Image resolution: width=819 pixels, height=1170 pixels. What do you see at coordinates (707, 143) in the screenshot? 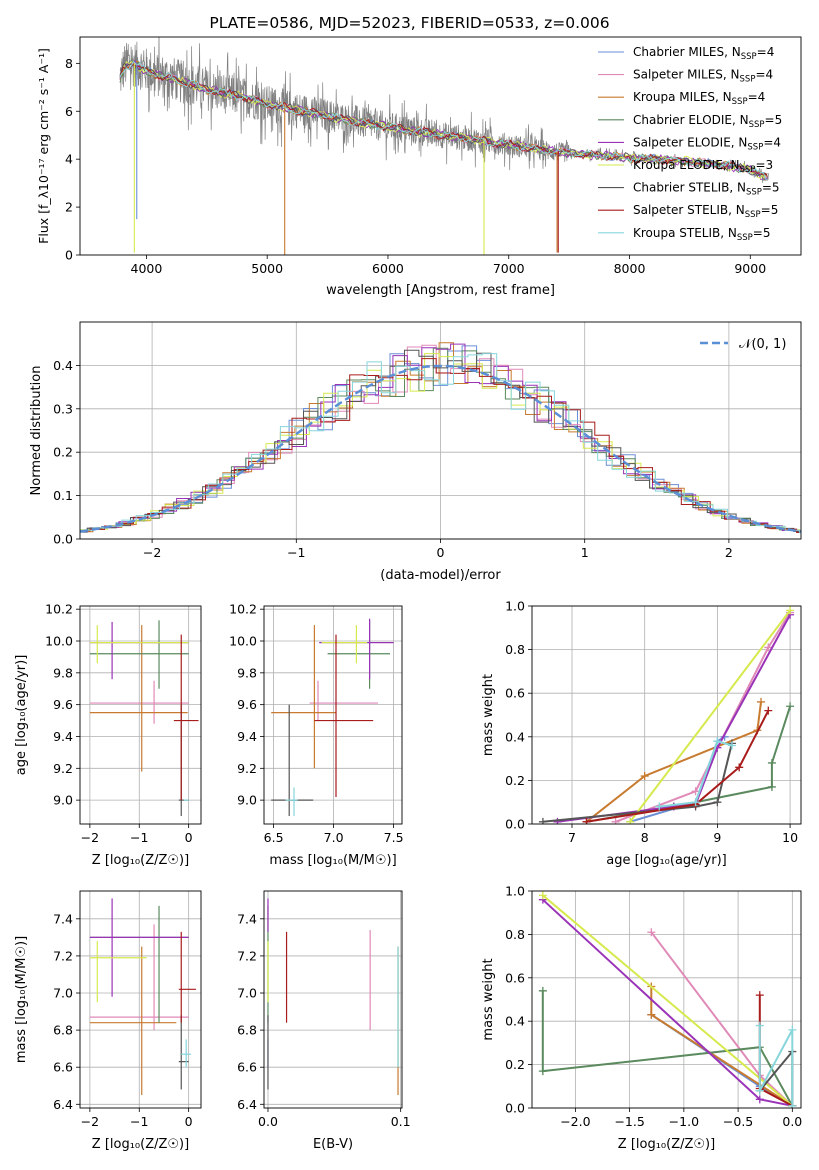
I see `legend-label: Salpeter ELODIE, NSSP=4` at bounding box center [707, 143].